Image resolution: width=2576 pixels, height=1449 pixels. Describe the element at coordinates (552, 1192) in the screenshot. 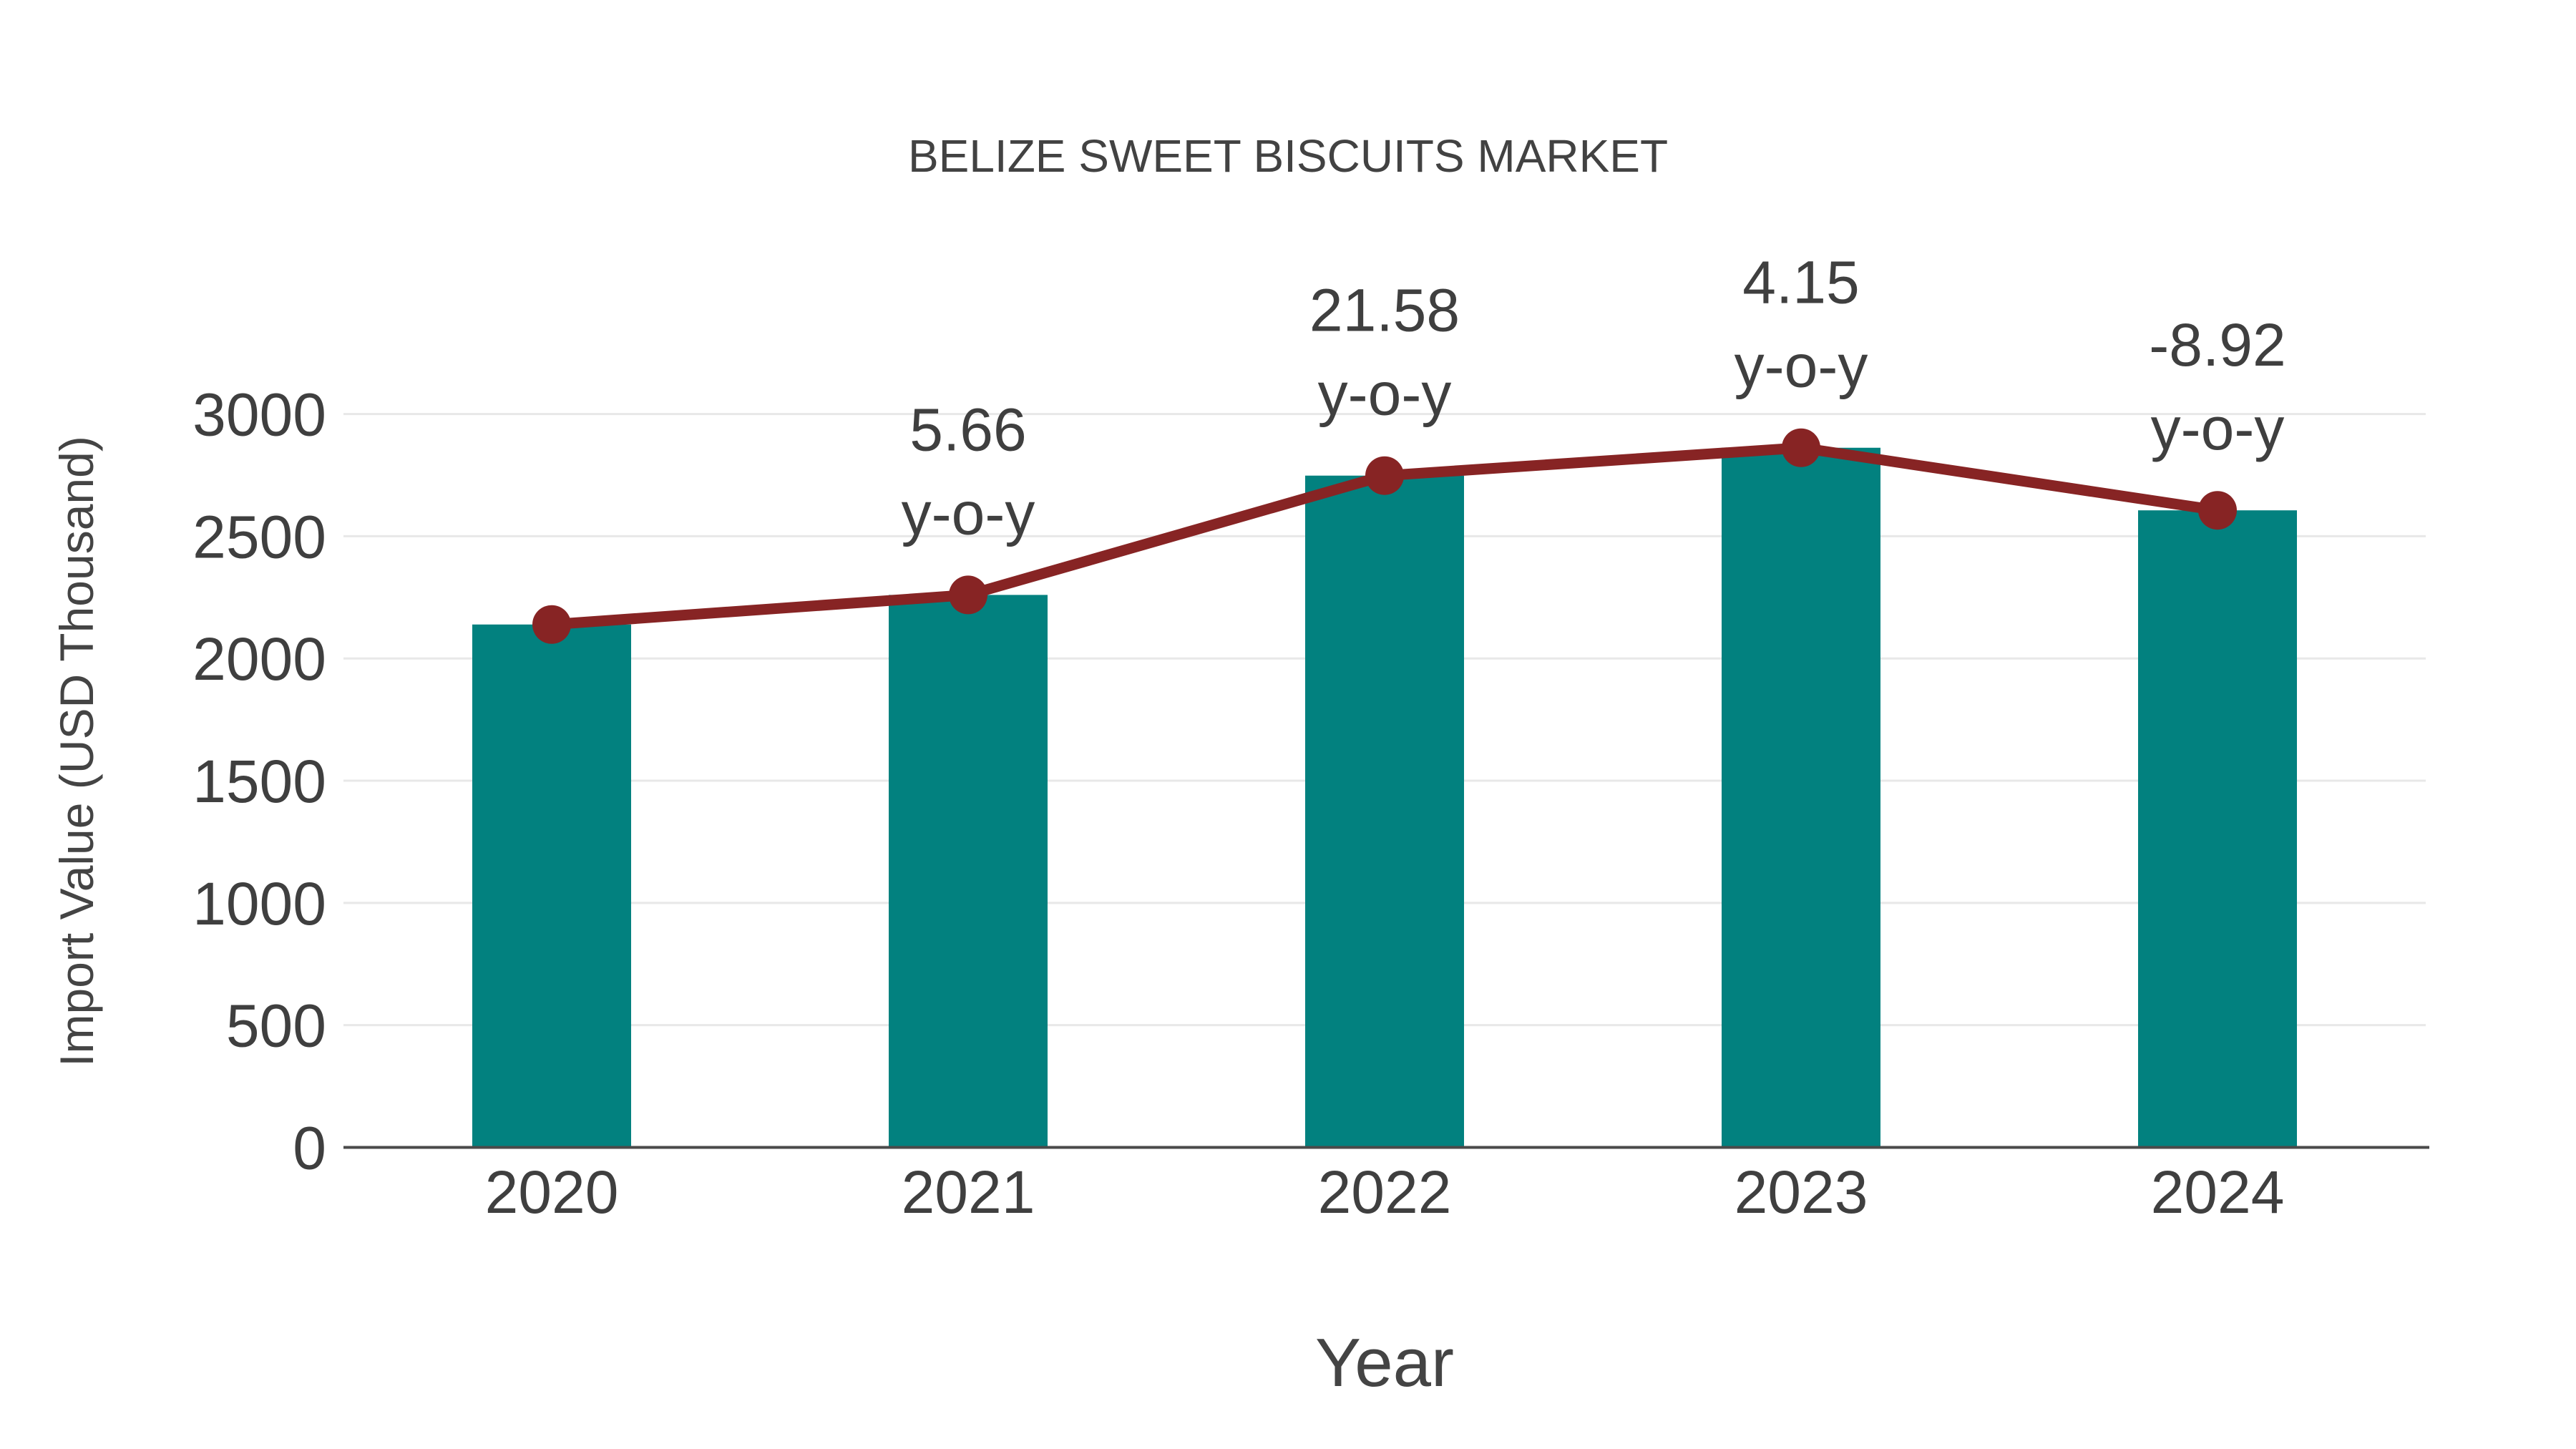

I see `x-tick-label: 2020` at that location.